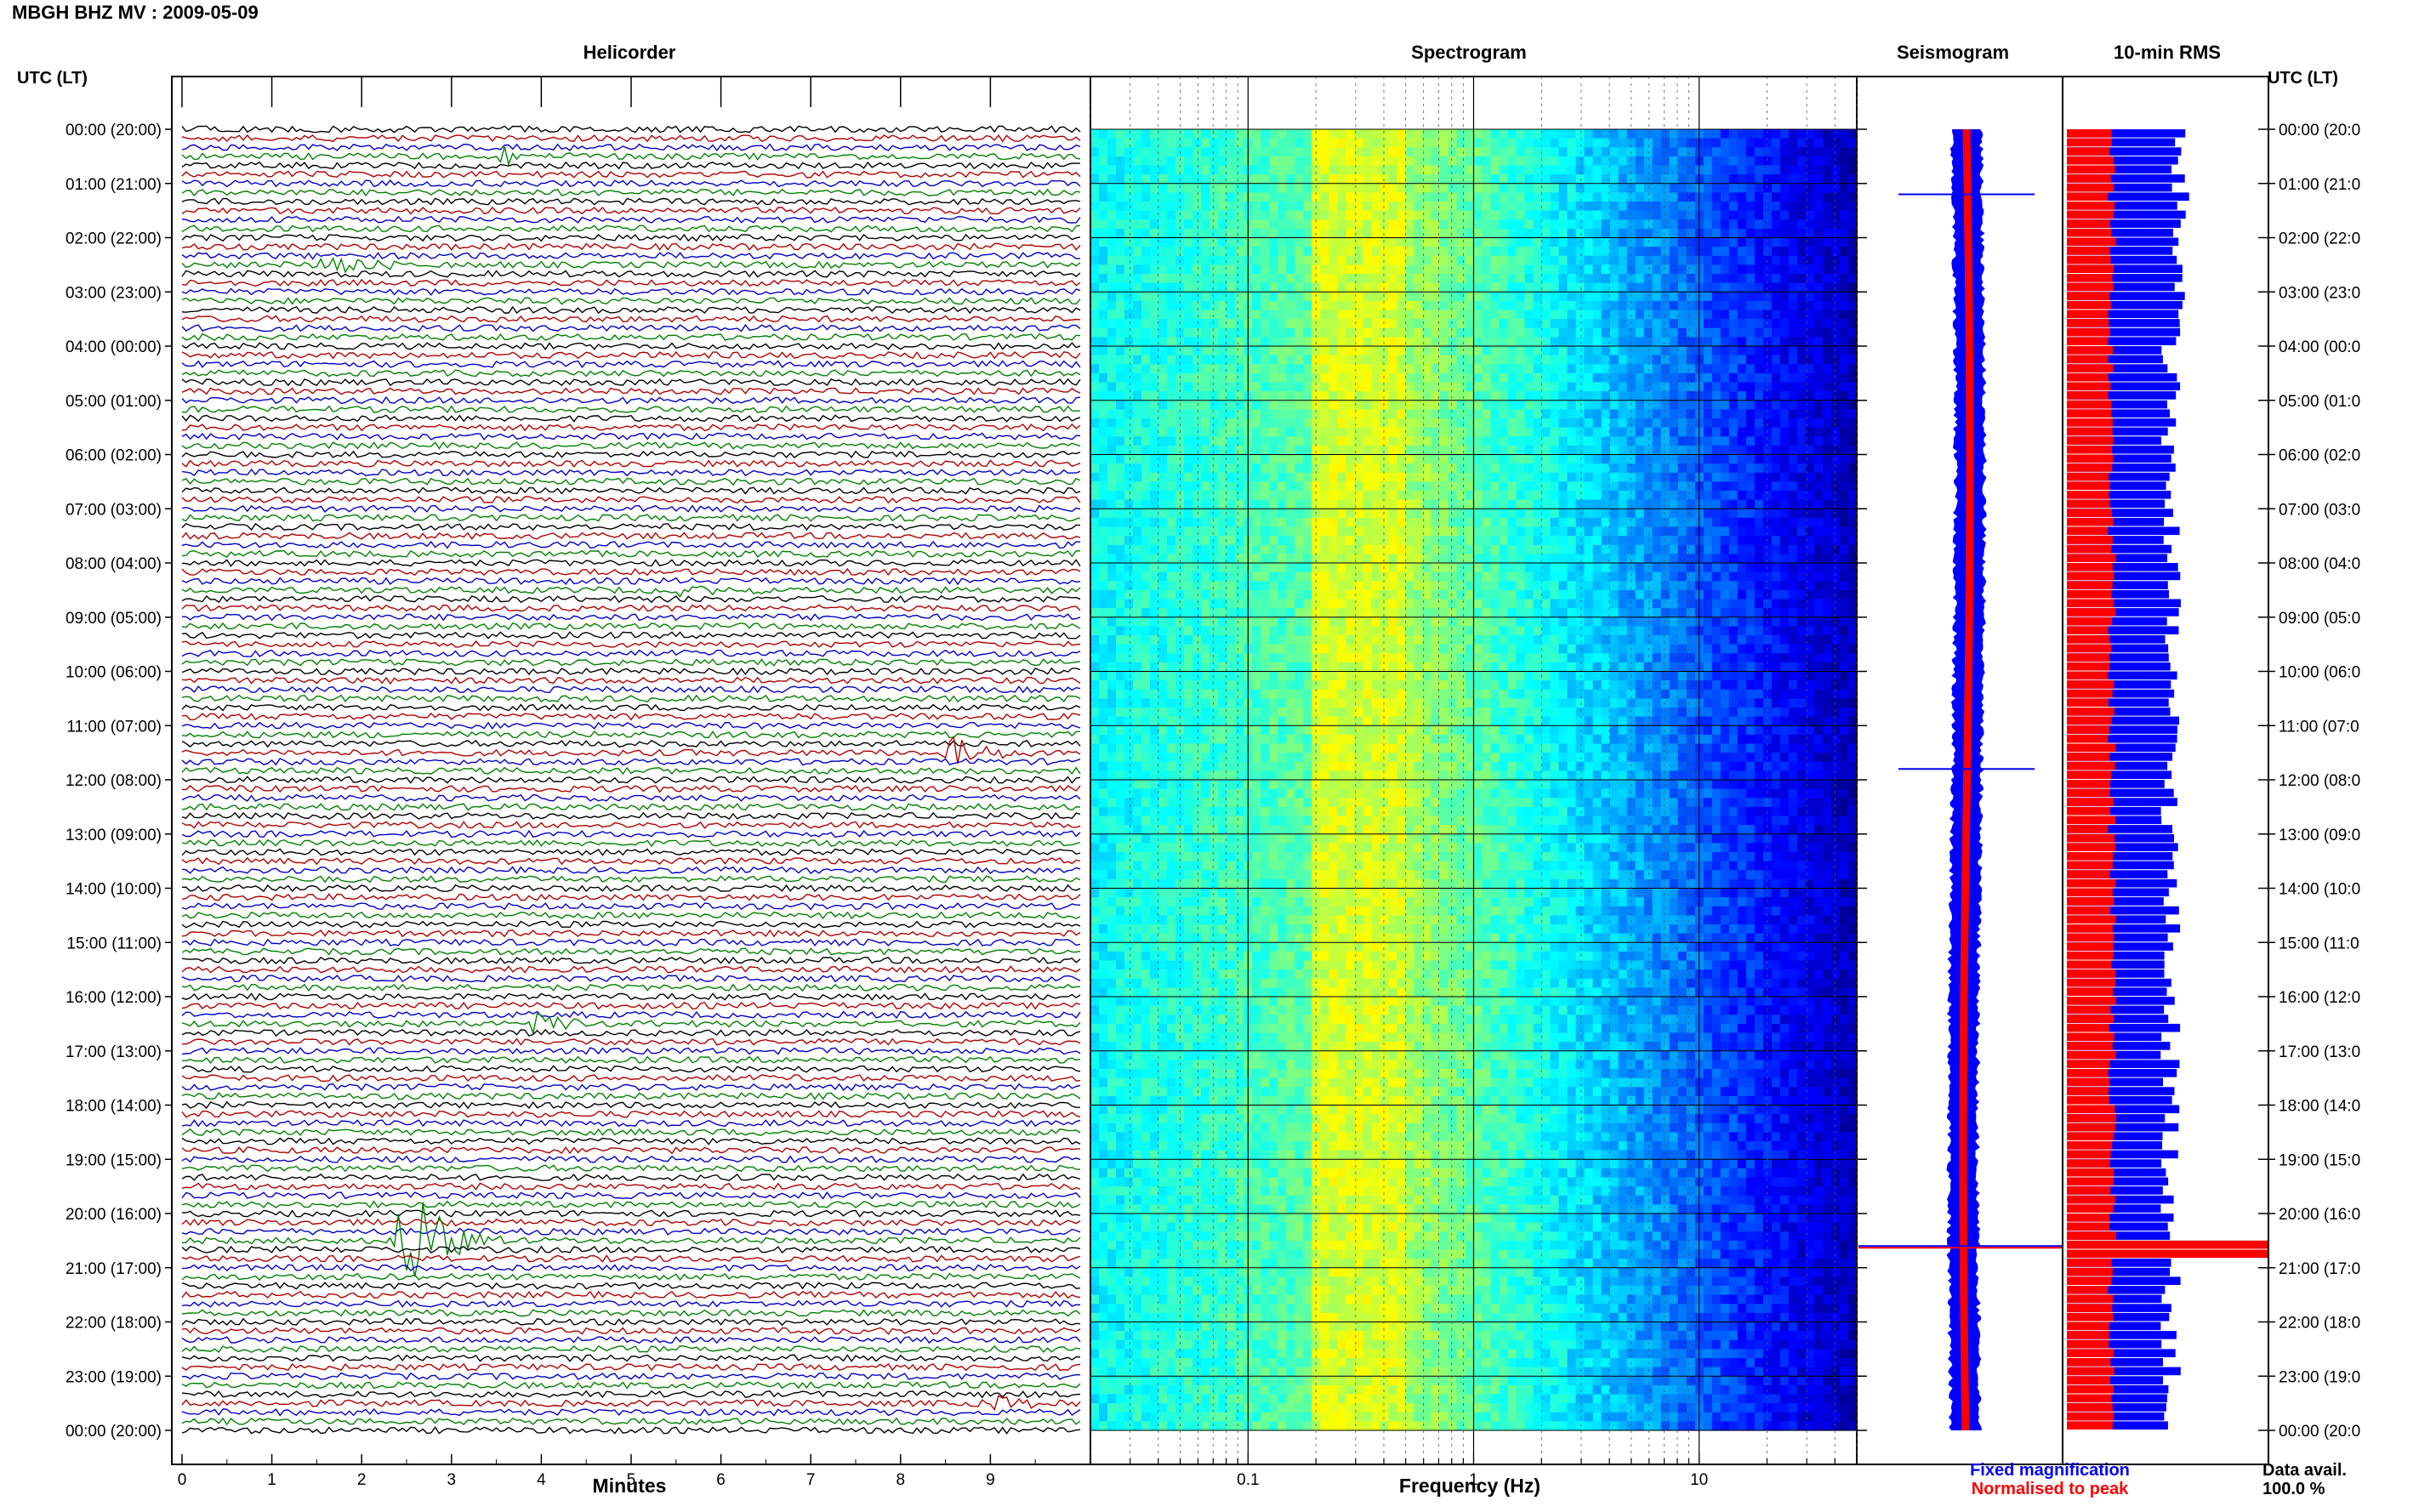 Image resolution: width=2419 pixels, height=1512 pixels. What do you see at coordinates (2050, 1470) in the screenshot?
I see `legend-fixed: Fixed magnification` at bounding box center [2050, 1470].